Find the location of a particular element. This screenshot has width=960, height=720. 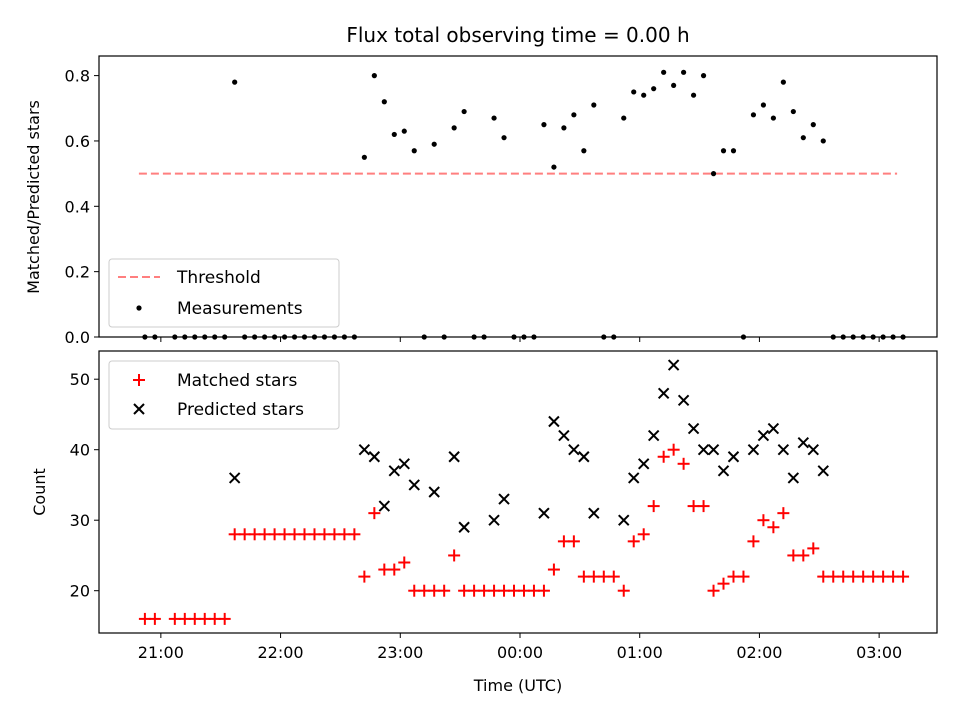

bottom-y-tick-label: 40 is located at coordinates (80, 450).